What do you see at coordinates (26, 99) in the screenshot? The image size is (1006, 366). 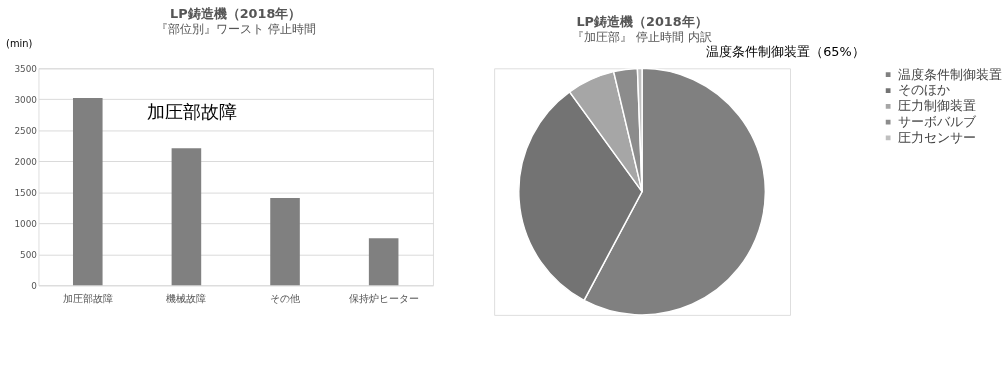 I see `y-tick-label: 3000` at bounding box center [26, 99].